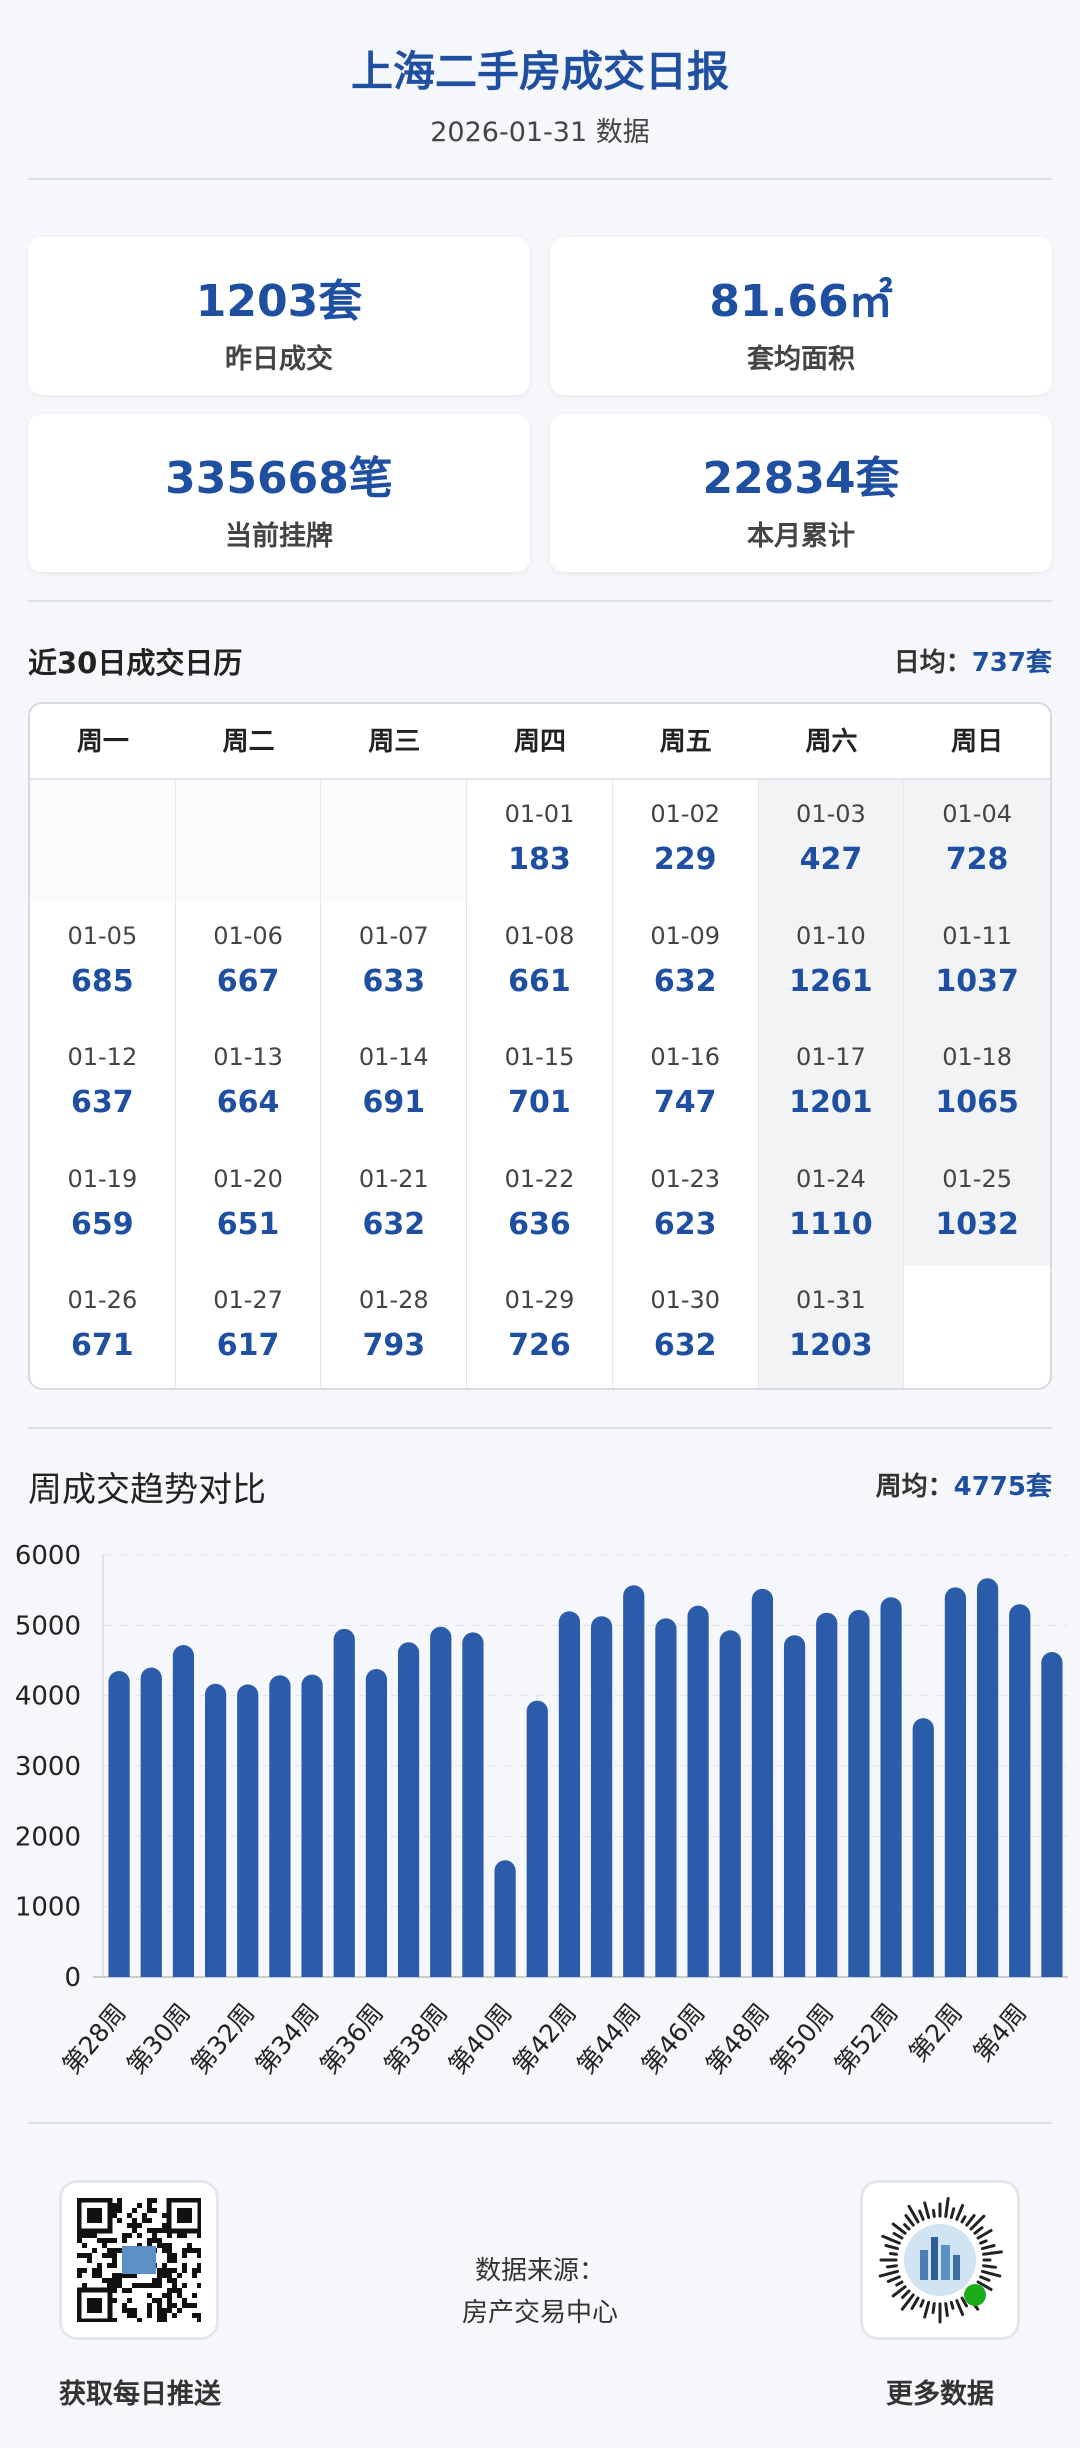 Image resolution: width=1080 pixels, height=2448 pixels. I want to click on calendar-title: 近30日成交日历, so click(135, 663).